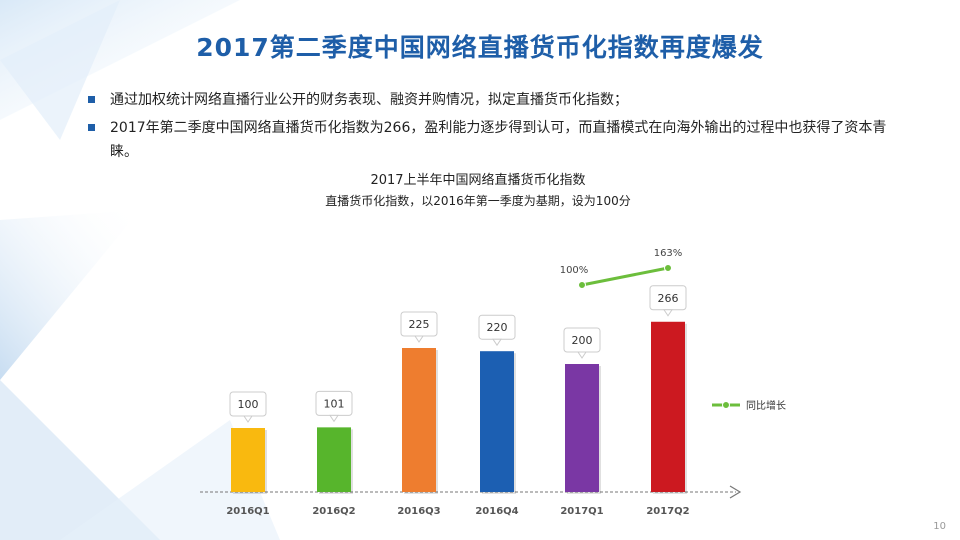  What do you see at coordinates (625, 276) in the screenshot?
I see `growth-line` at bounding box center [625, 276].